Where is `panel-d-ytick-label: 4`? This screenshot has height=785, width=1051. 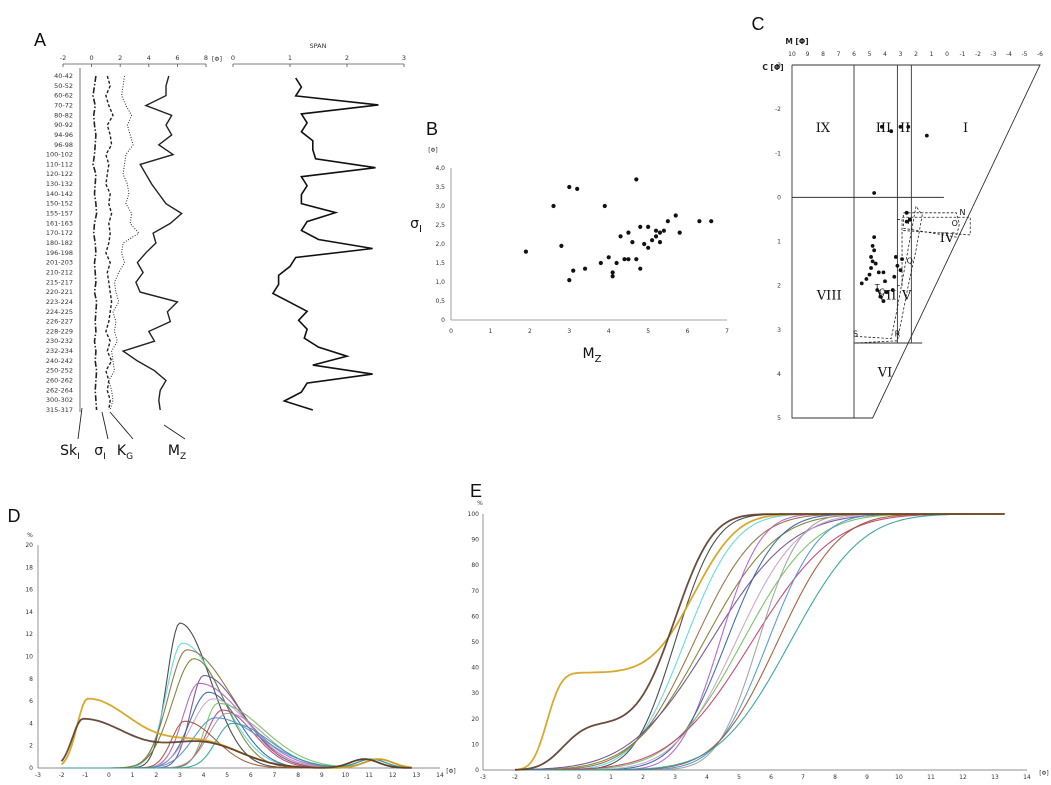
panel-d-ytick-label: 4 is located at coordinates (31, 723).